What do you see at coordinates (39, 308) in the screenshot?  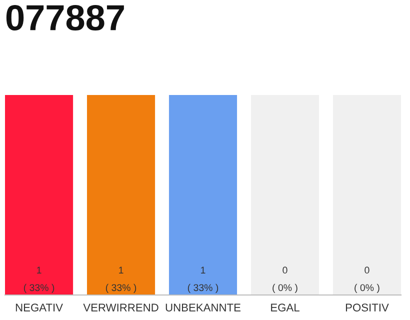 I see `x-tick-label: NEGATIV` at bounding box center [39, 308].